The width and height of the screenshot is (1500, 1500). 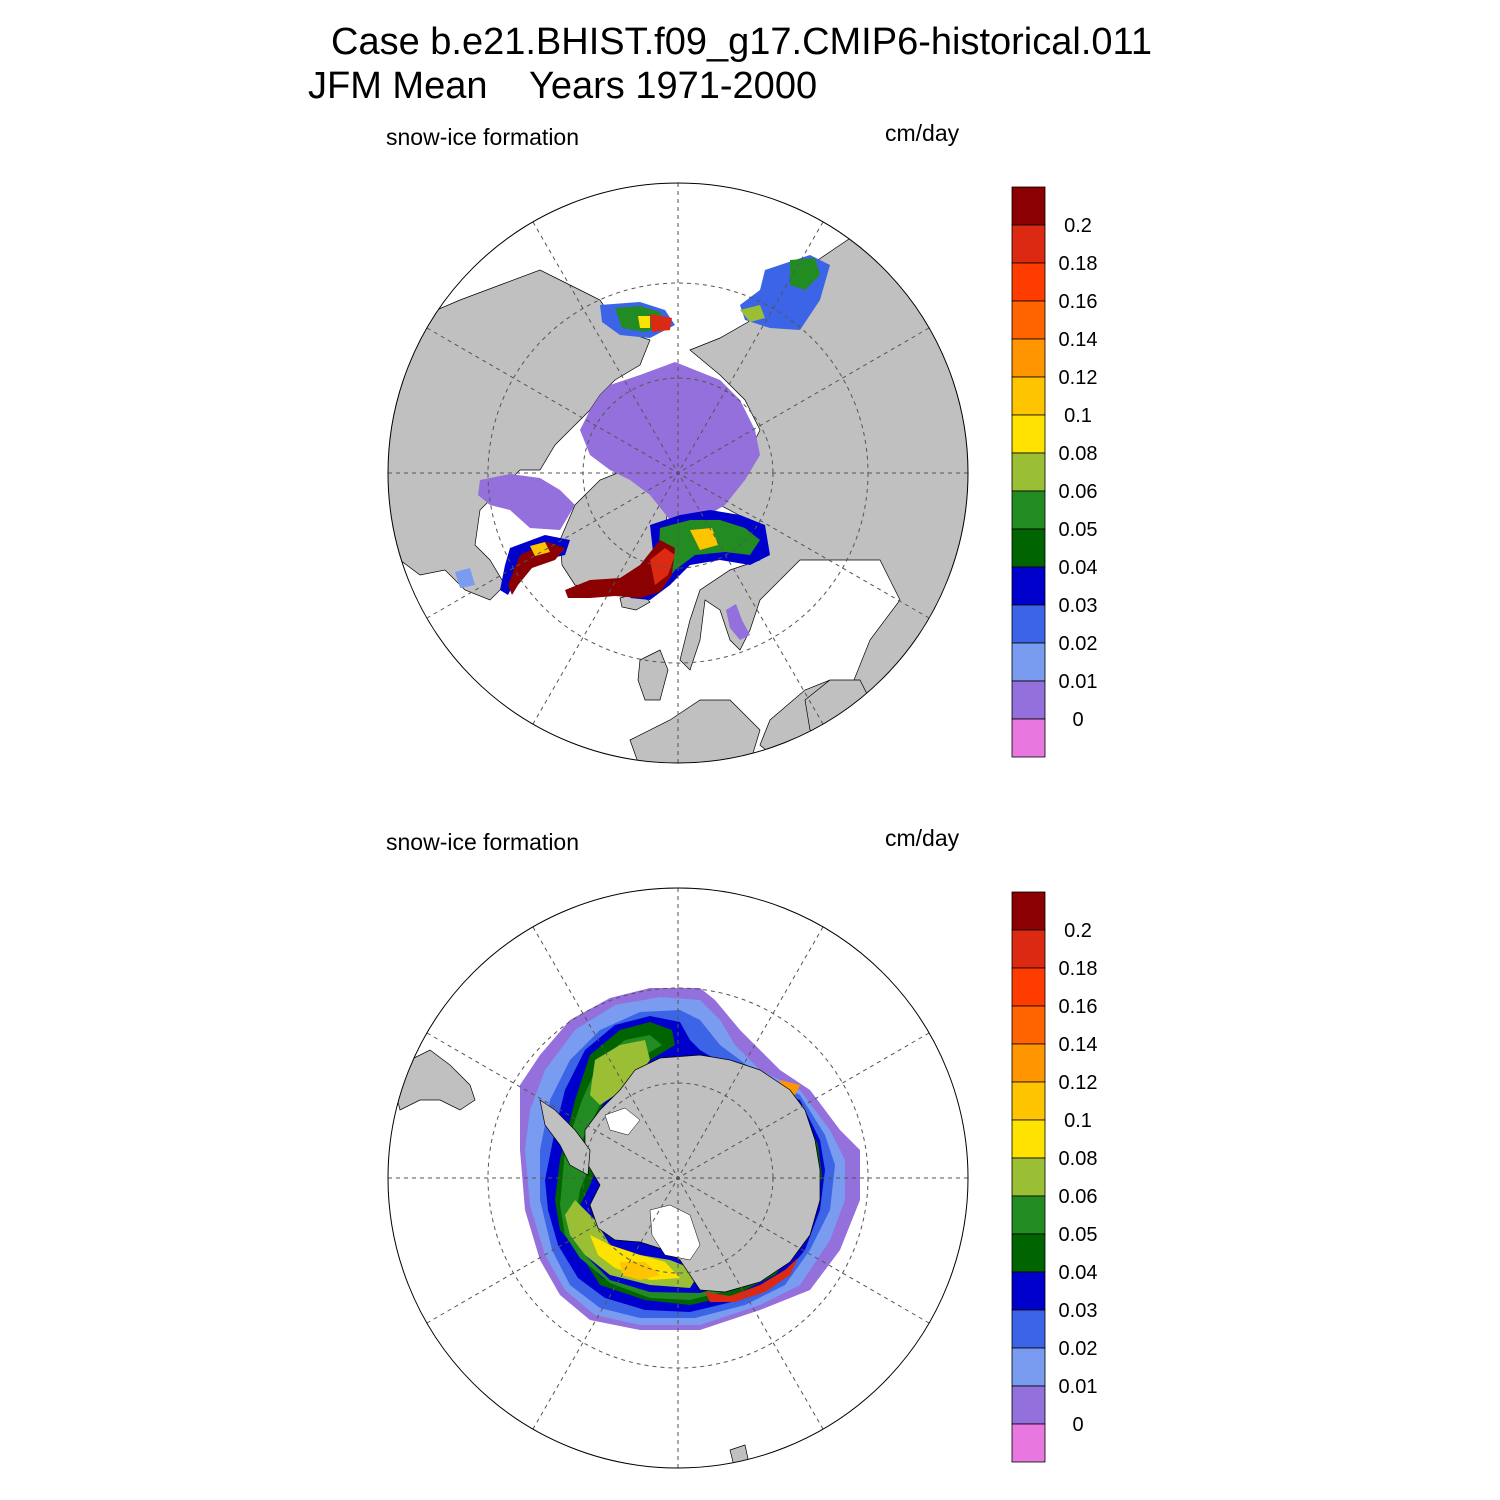 I want to click on north-colorbar-tick-label: 0.04, so click(x=1078, y=568).